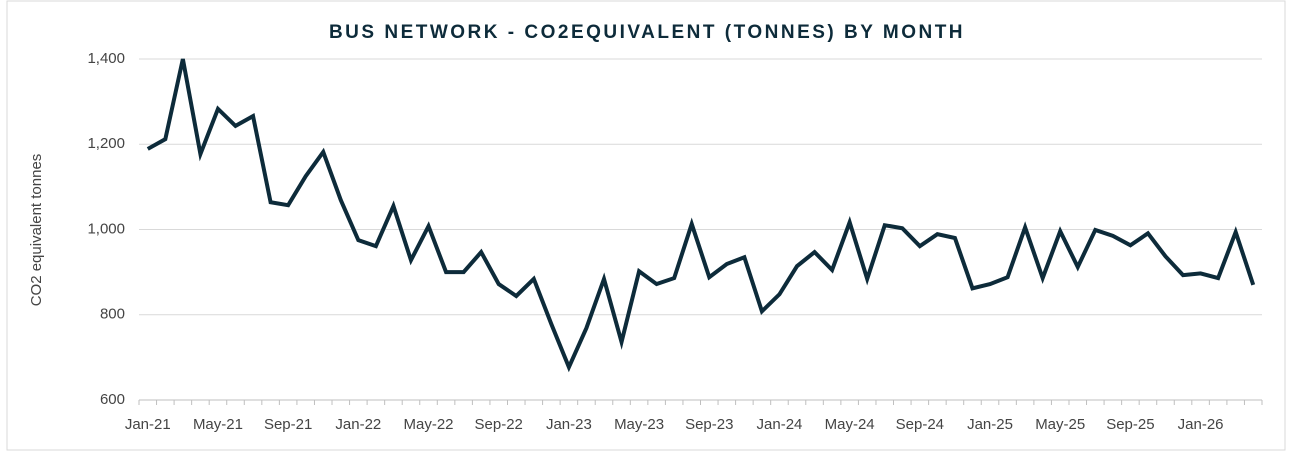 Image resolution: width=1290 pixels, height=458 pixels. Describe the element at coordinates (218, 424) in the screenshot. I see `x-tick-label: May-21` at that location.